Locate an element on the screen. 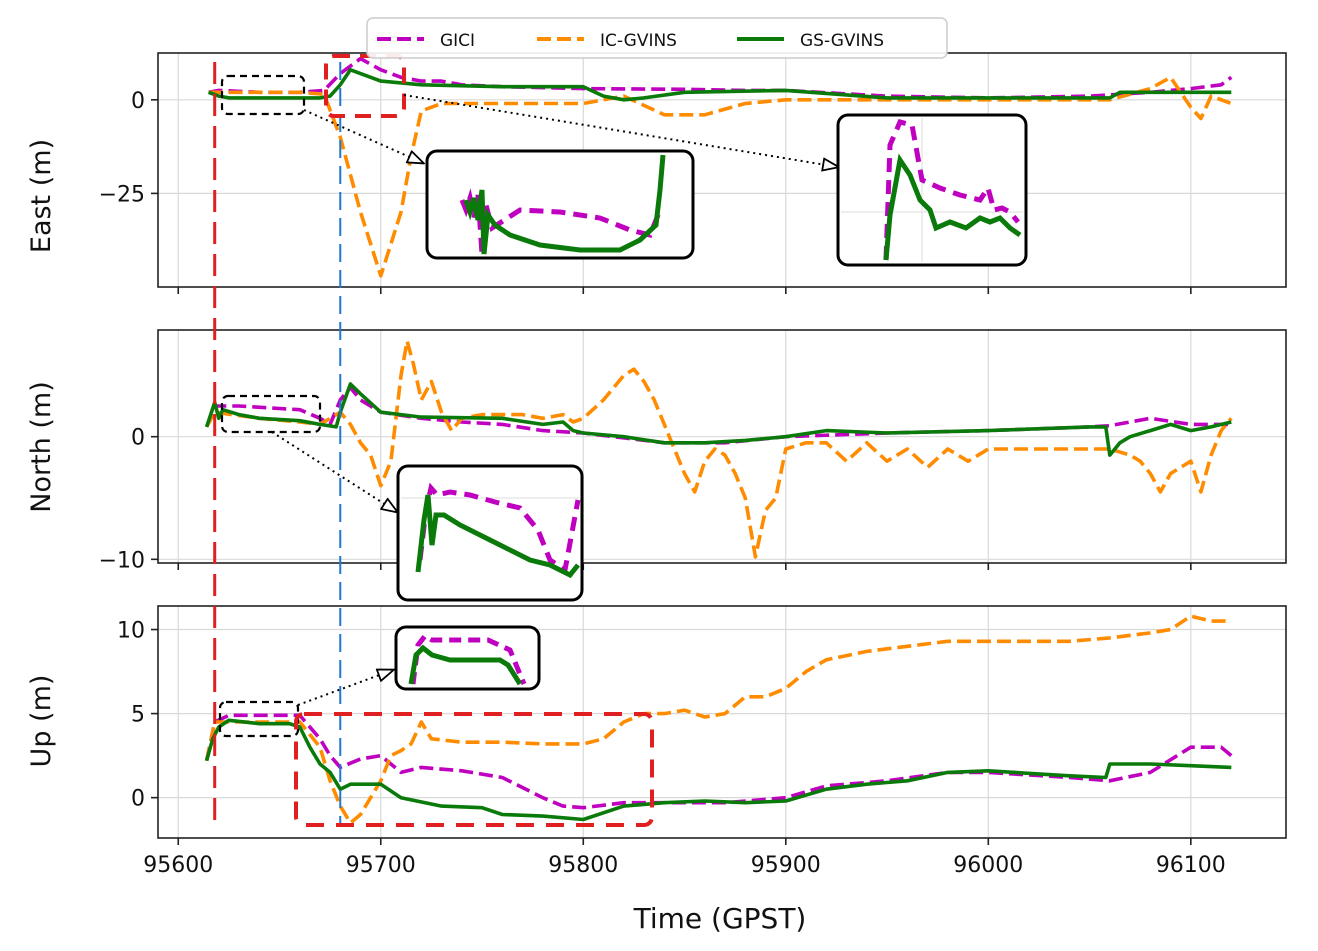 Image resolution: width=1318 pixels, height=951 pixels. y-axis-label-north: North (m) is located at coordinates (41, 446).